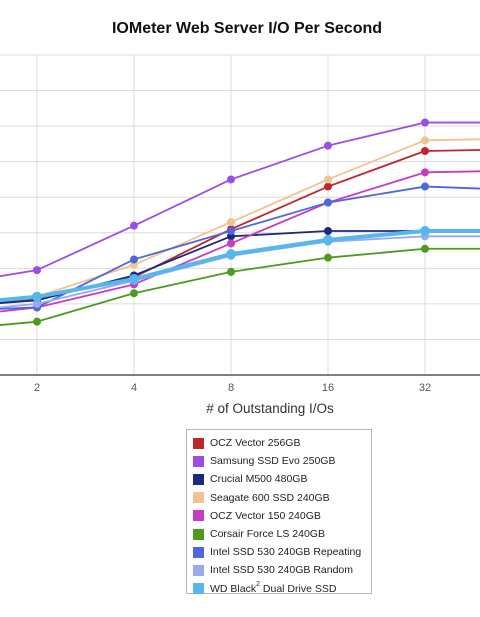 This screenshot has height=617, width=480. I want to click on series-line, so click(240, 272).